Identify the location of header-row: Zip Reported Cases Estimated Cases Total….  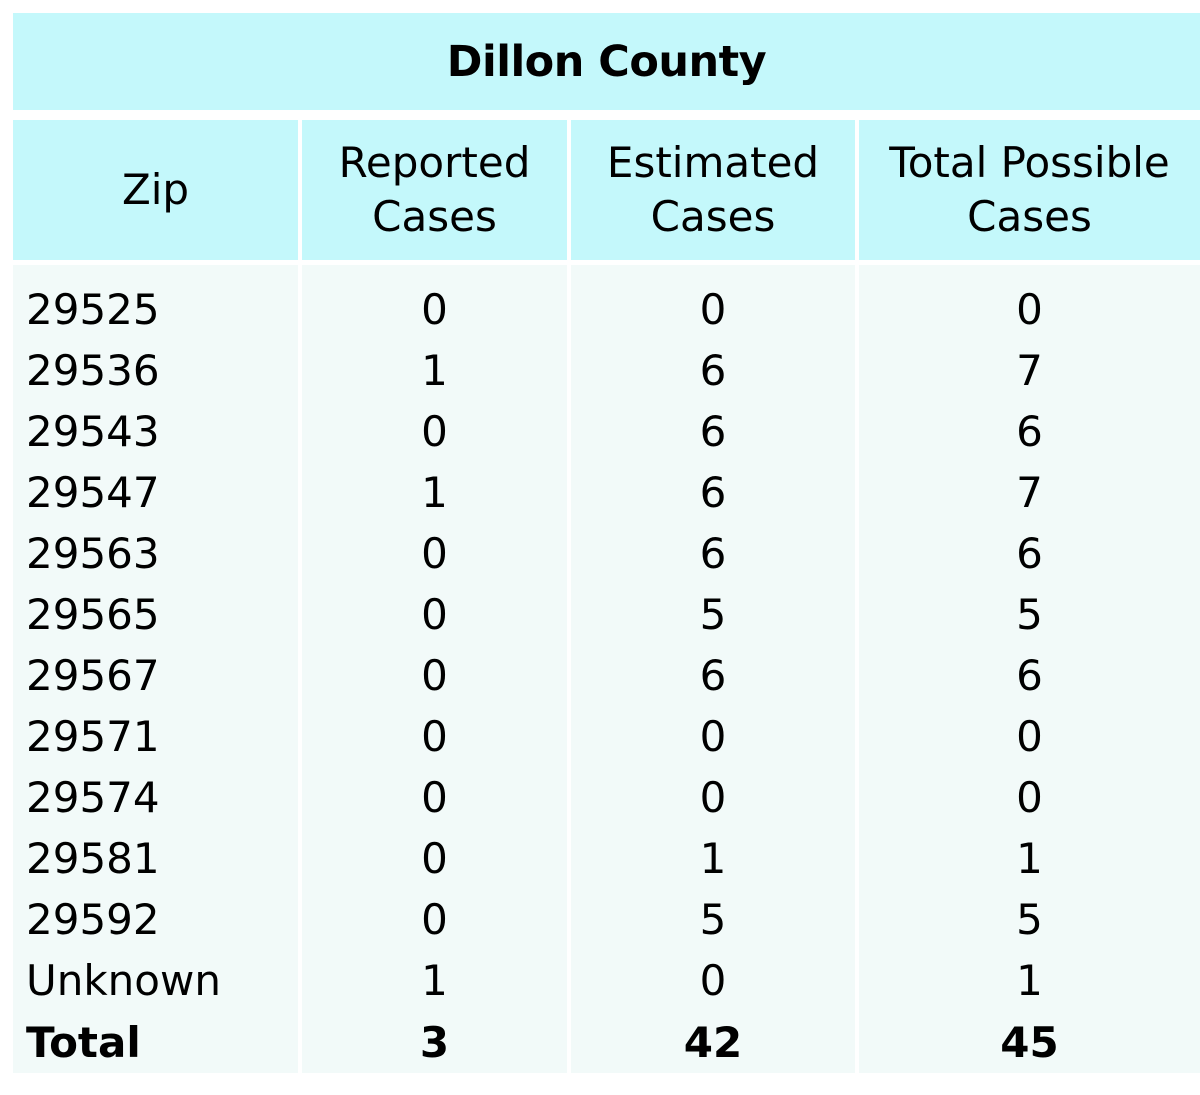
(606, 192).